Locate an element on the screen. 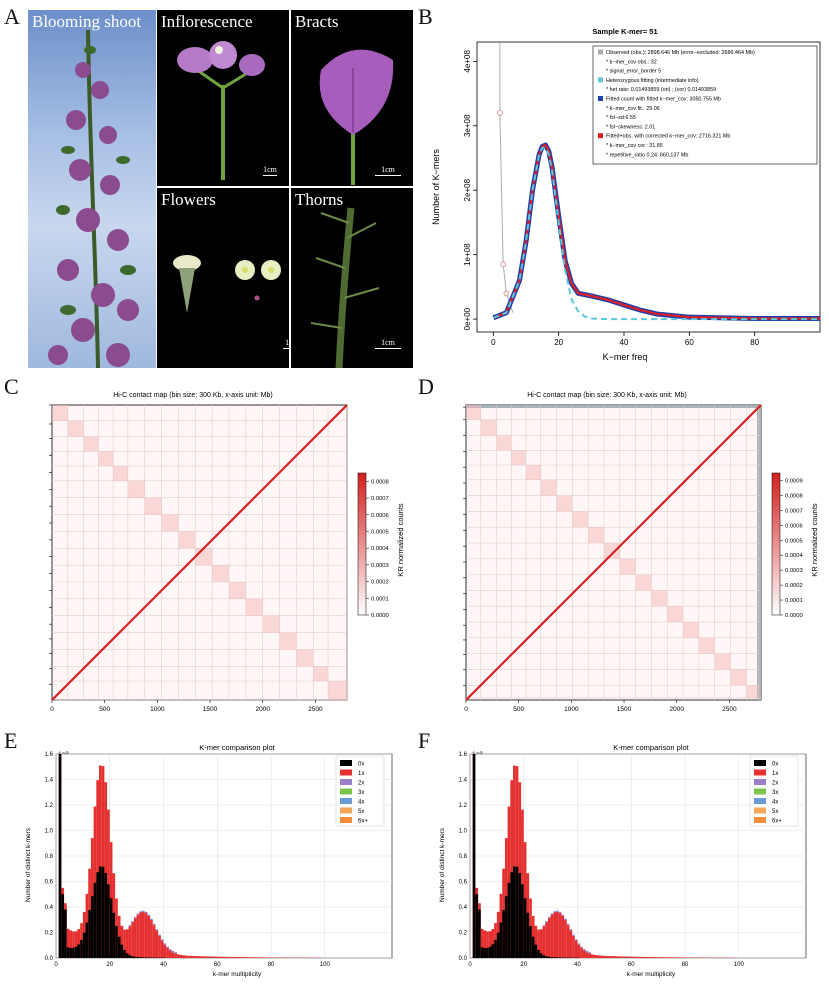 This screenshot has width=829, height=984. colorbar-tick-label: 0.0002 is located at coordinates (794, 586).